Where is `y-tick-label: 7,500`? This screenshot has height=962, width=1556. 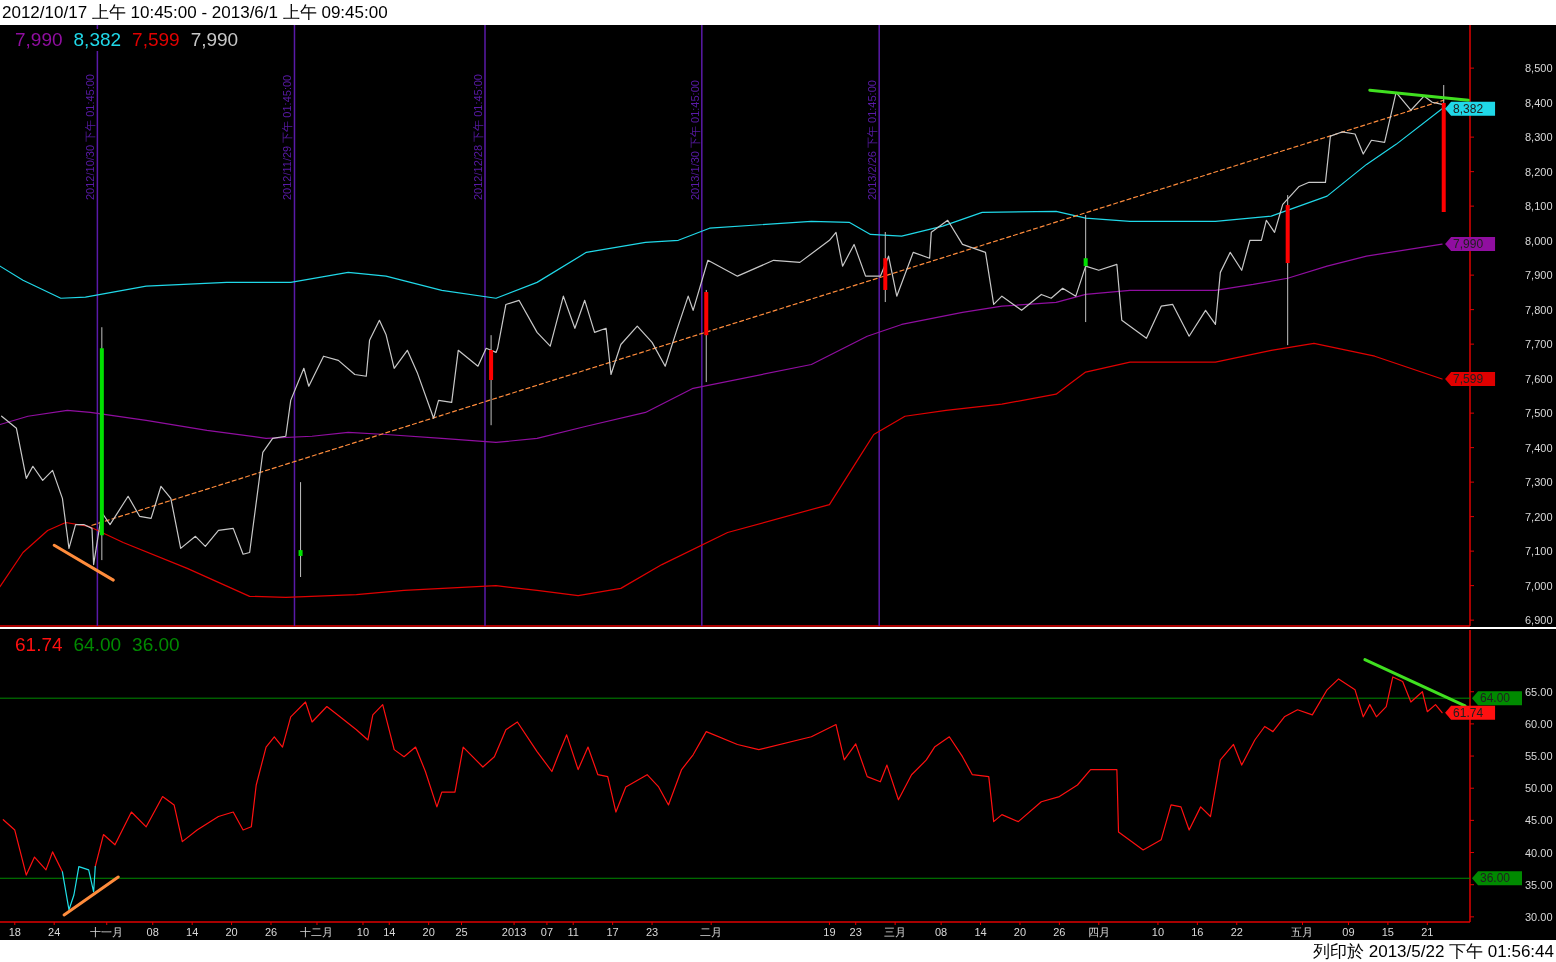 y-tick-label: 7,500 is located at coordinates (1539, 413).